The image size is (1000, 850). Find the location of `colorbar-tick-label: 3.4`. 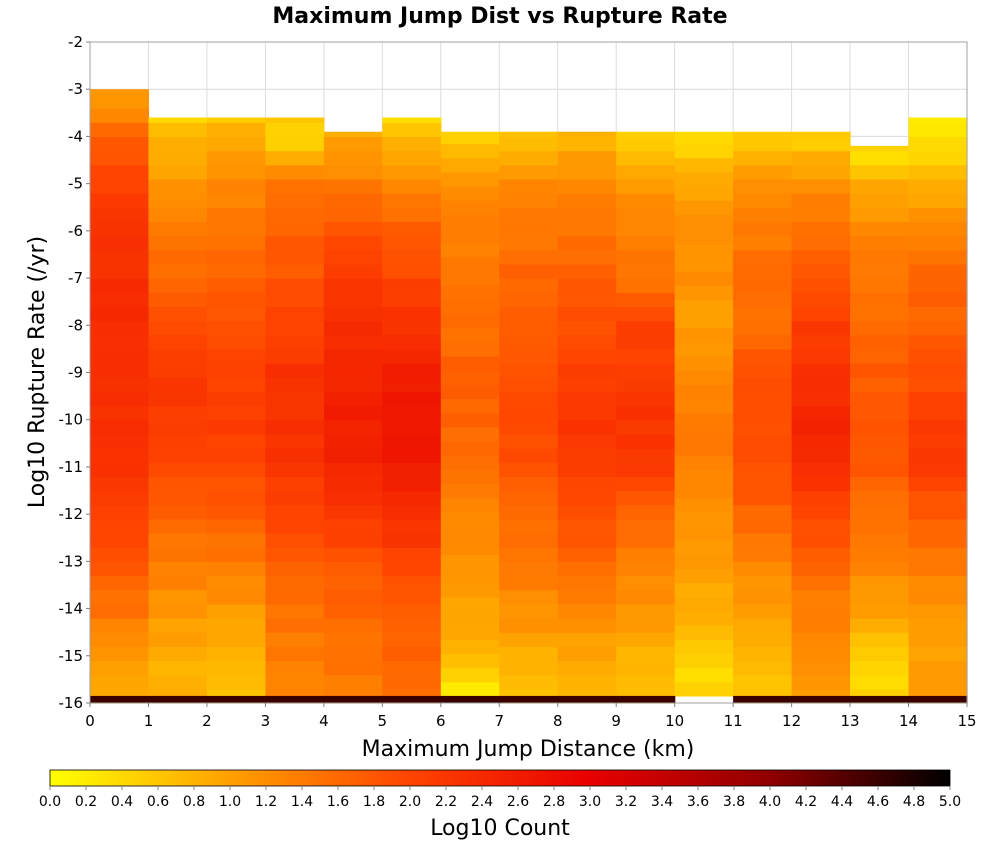

colorbar-tick-label: 3.4 is located at coordinates (662, 802).